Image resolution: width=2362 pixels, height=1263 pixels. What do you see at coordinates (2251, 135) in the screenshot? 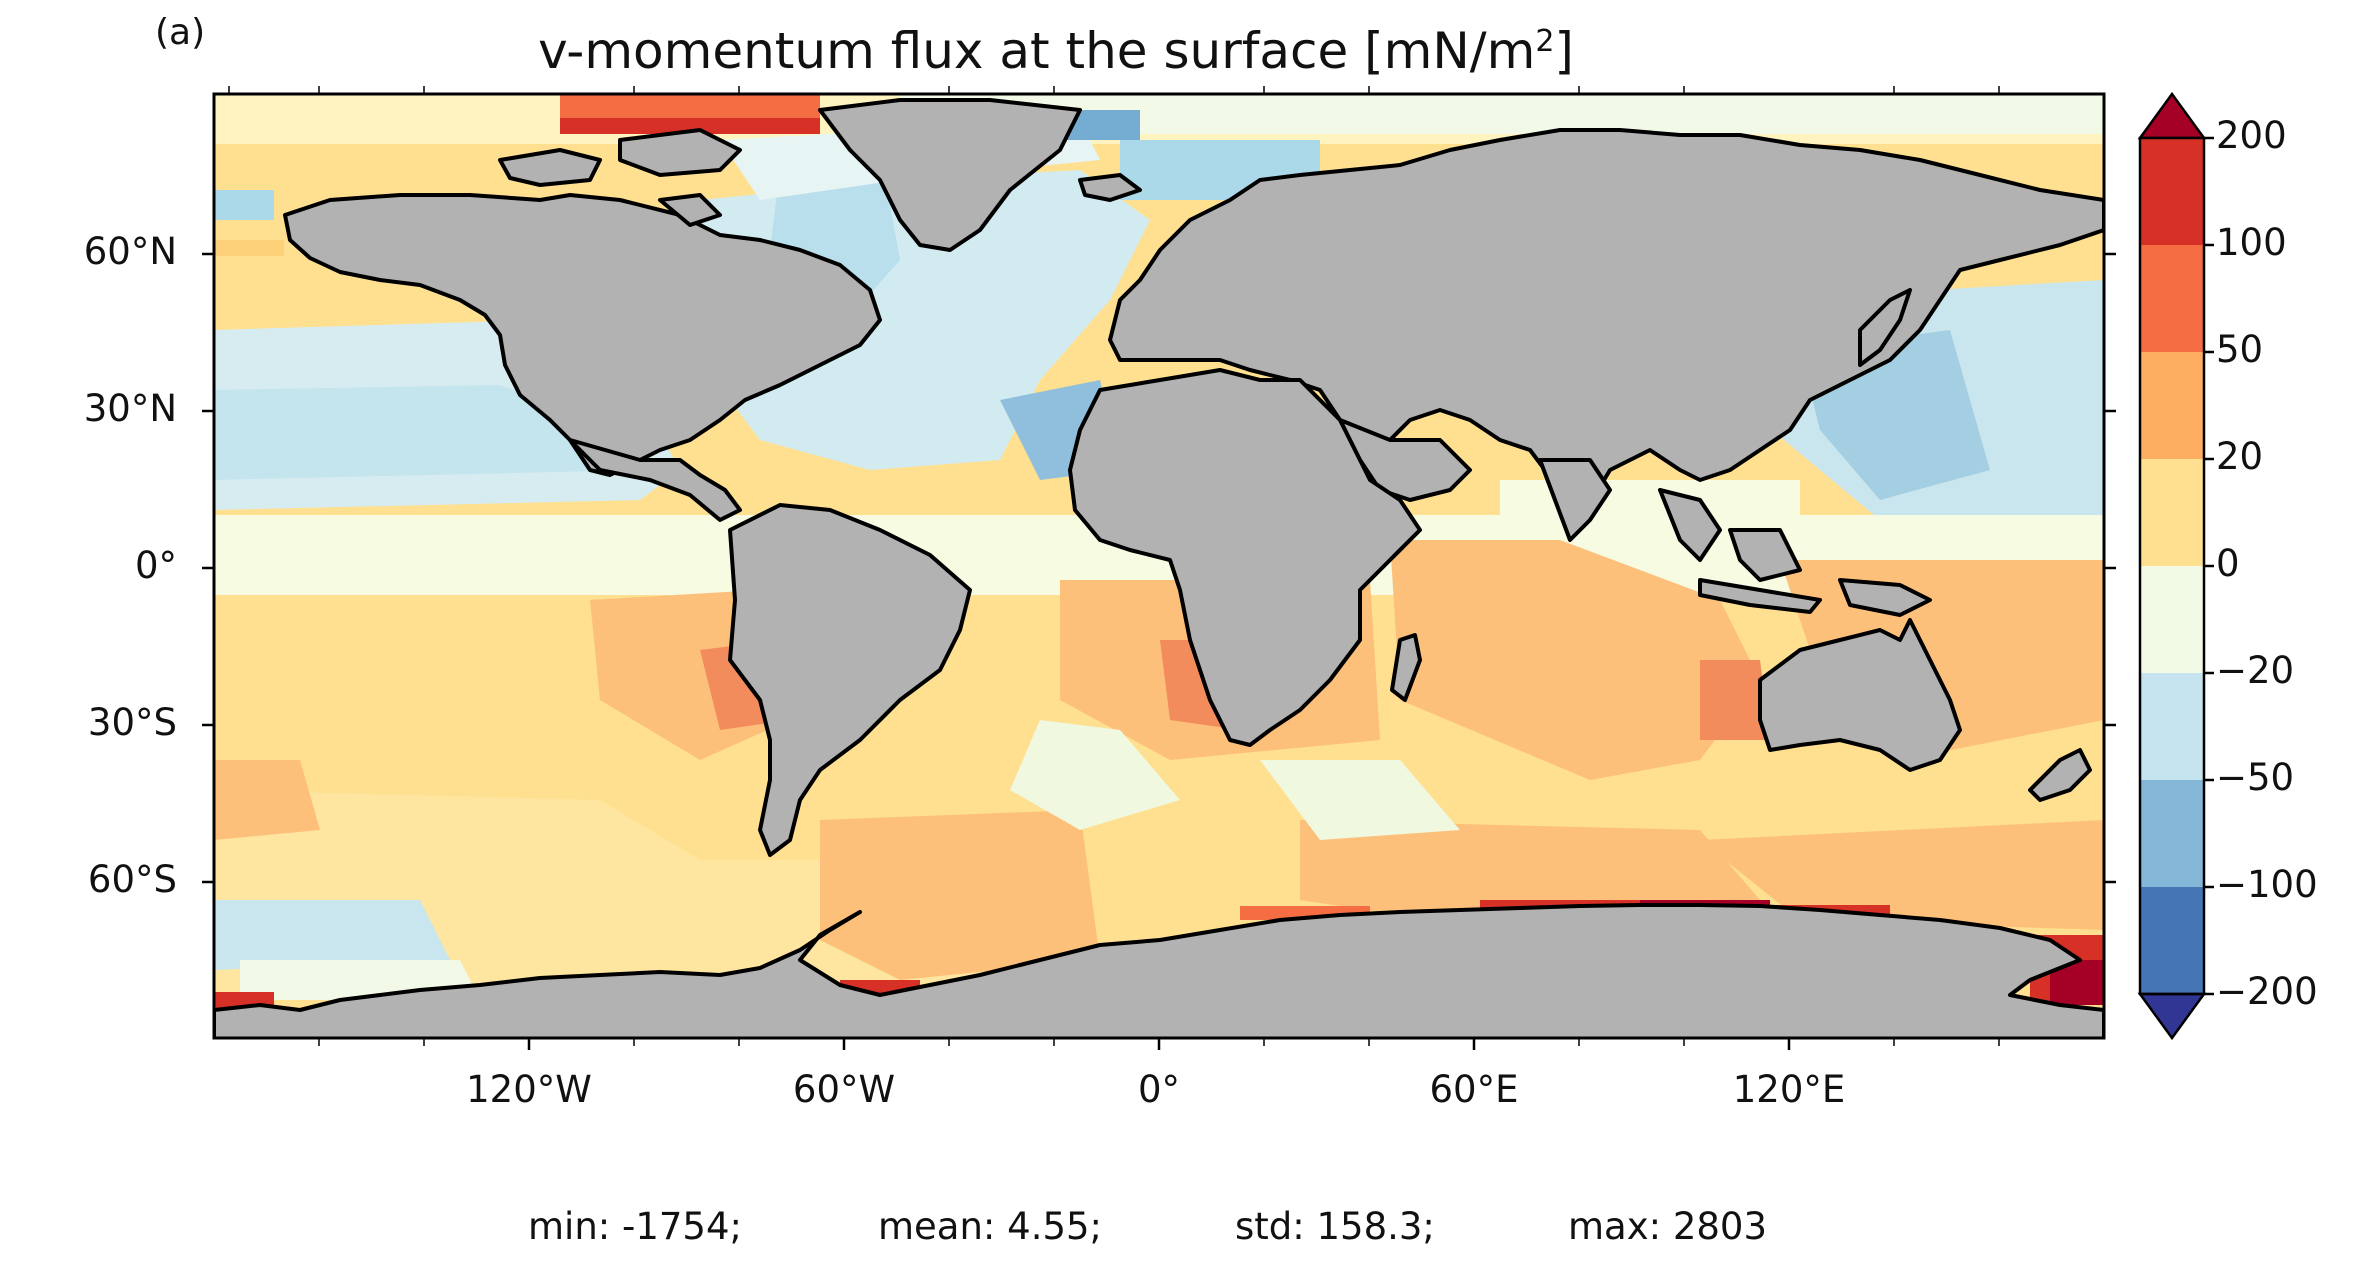
I see `colorbar-tick-label: 200` at bounding box center [2251, 135].